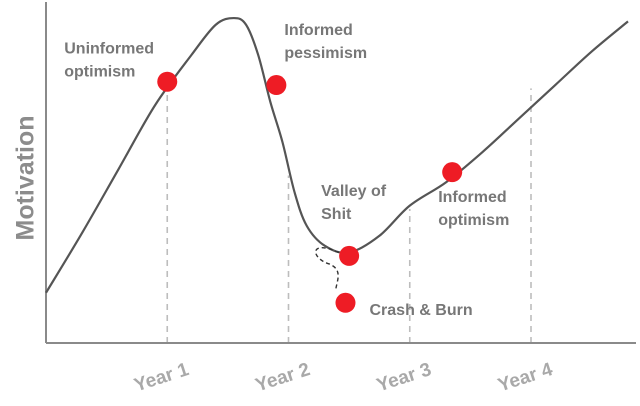 The width and height of the screenshot is (640, 406). Describe the element at coordinates (345, 302) in the screenshot. I see `point-crash-and-burn` at that location.